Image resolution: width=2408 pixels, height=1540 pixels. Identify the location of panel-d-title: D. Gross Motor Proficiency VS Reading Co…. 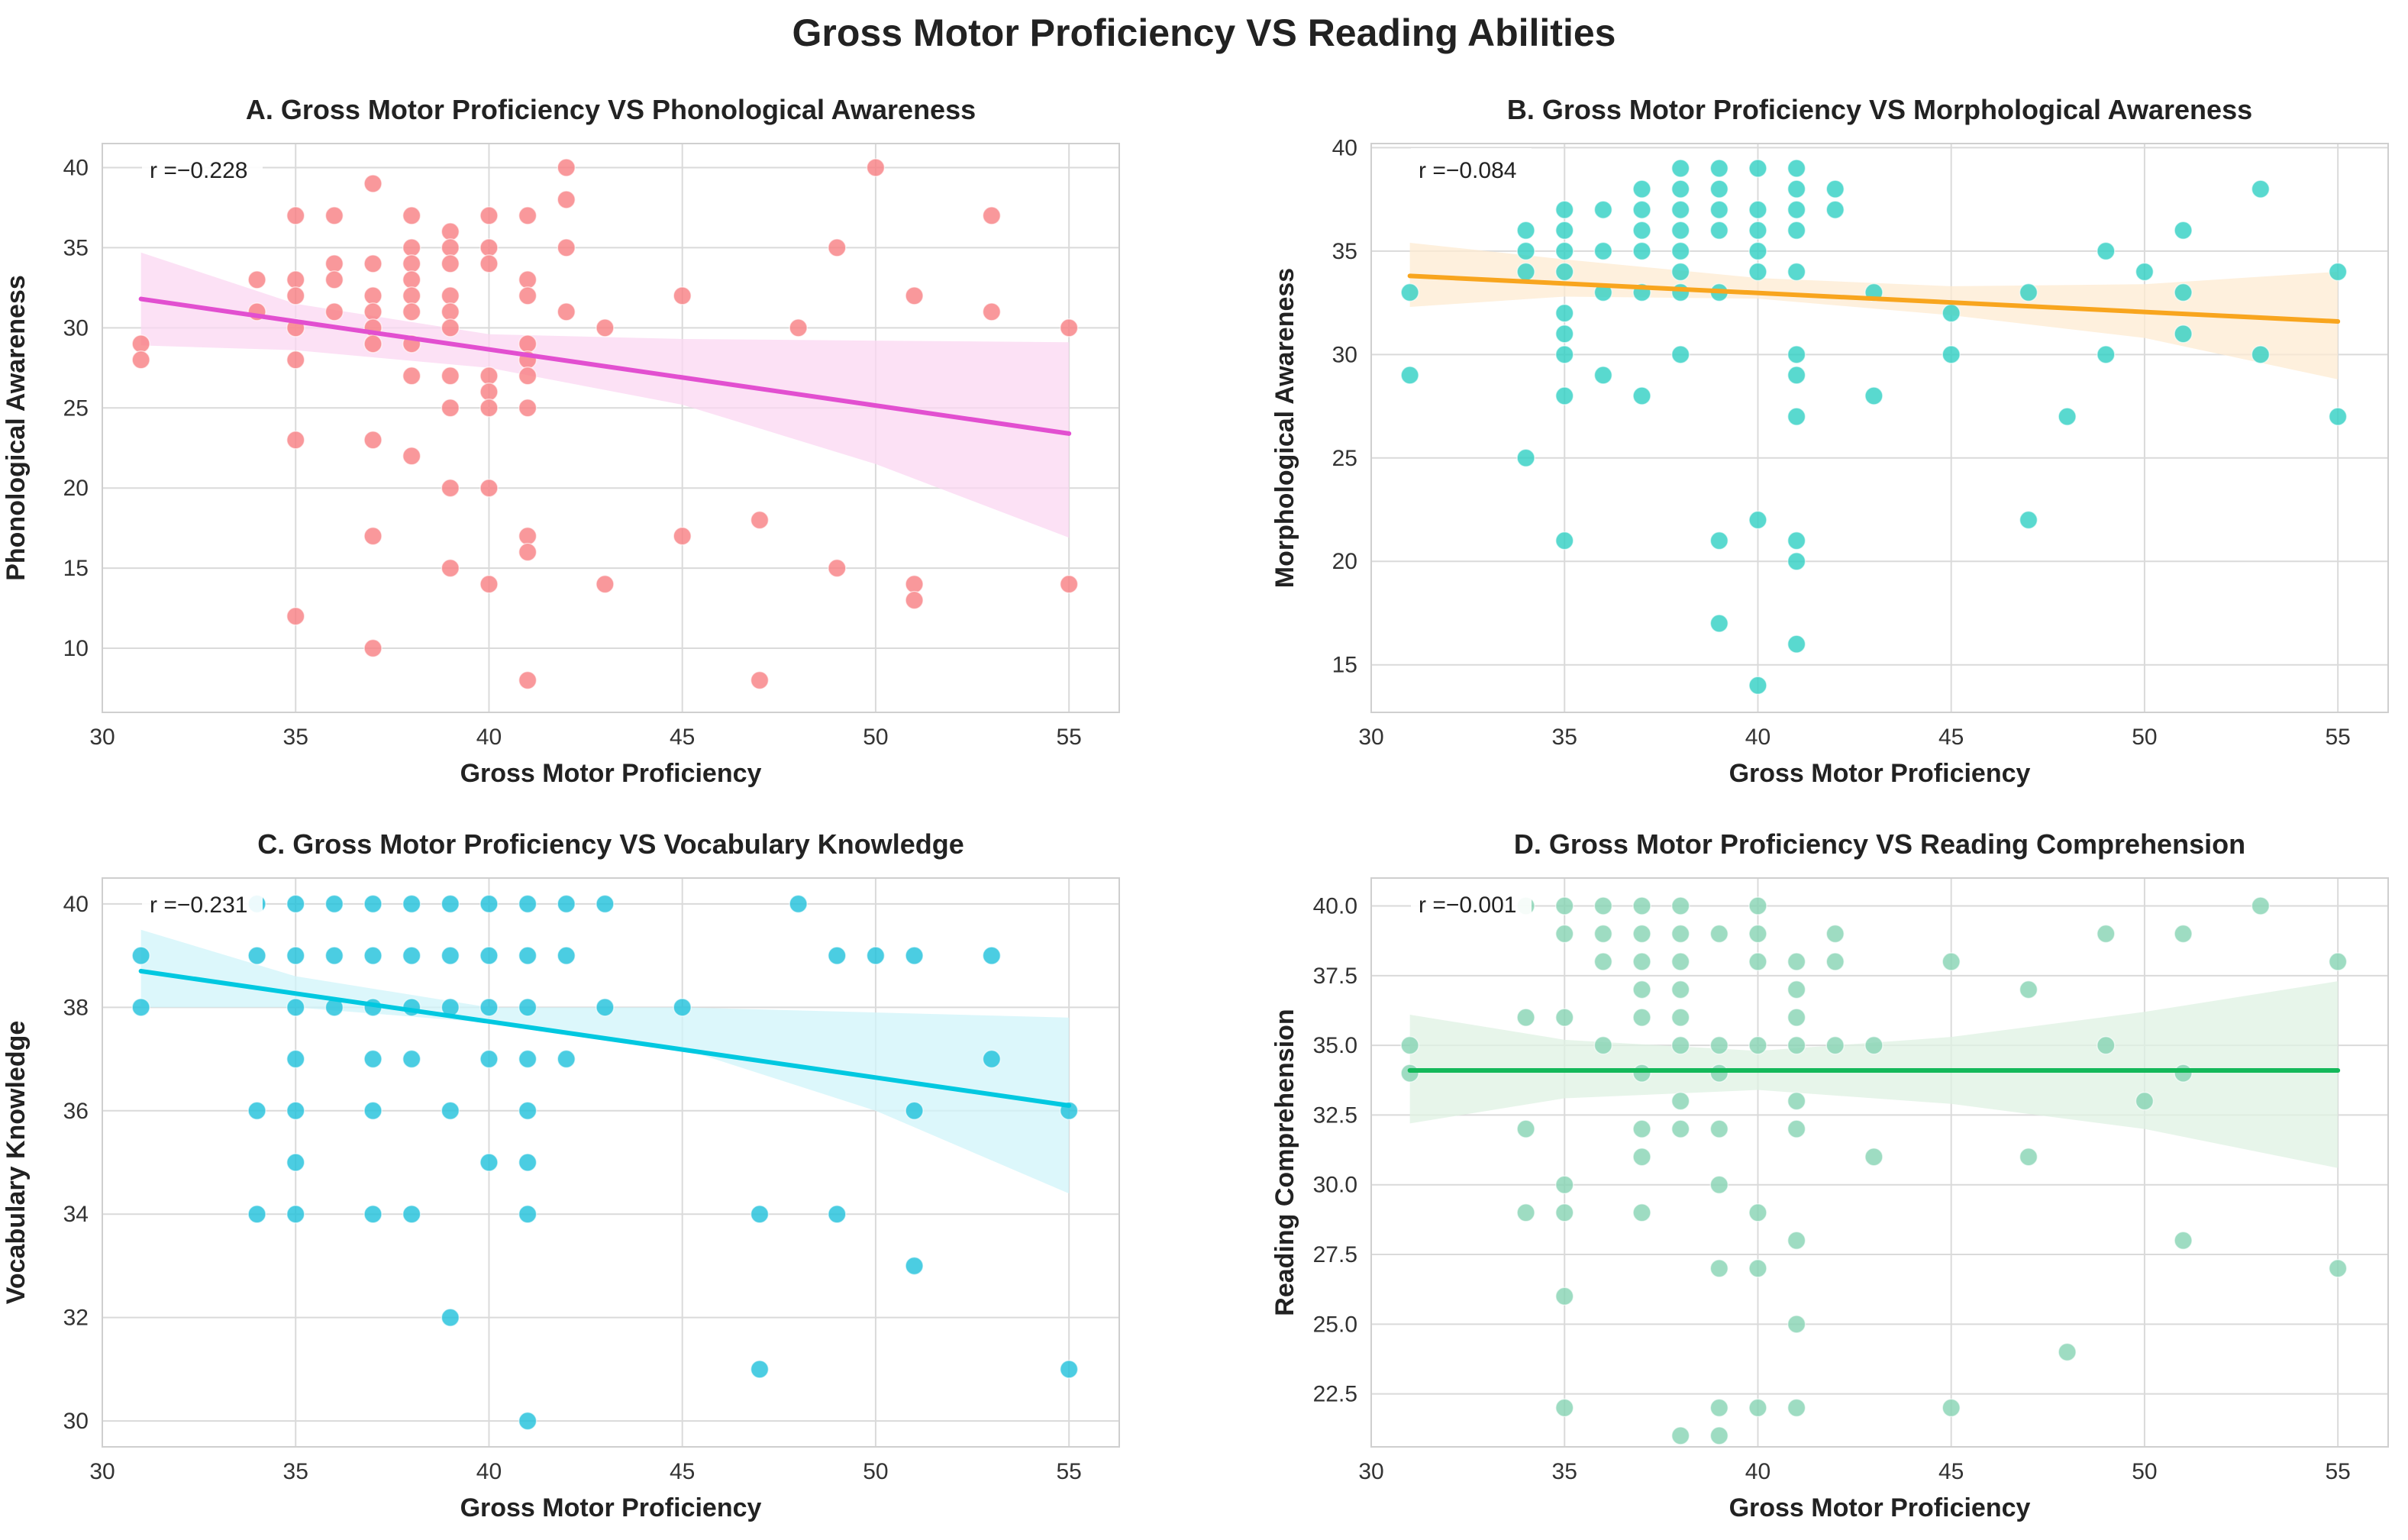
(1879, 844).